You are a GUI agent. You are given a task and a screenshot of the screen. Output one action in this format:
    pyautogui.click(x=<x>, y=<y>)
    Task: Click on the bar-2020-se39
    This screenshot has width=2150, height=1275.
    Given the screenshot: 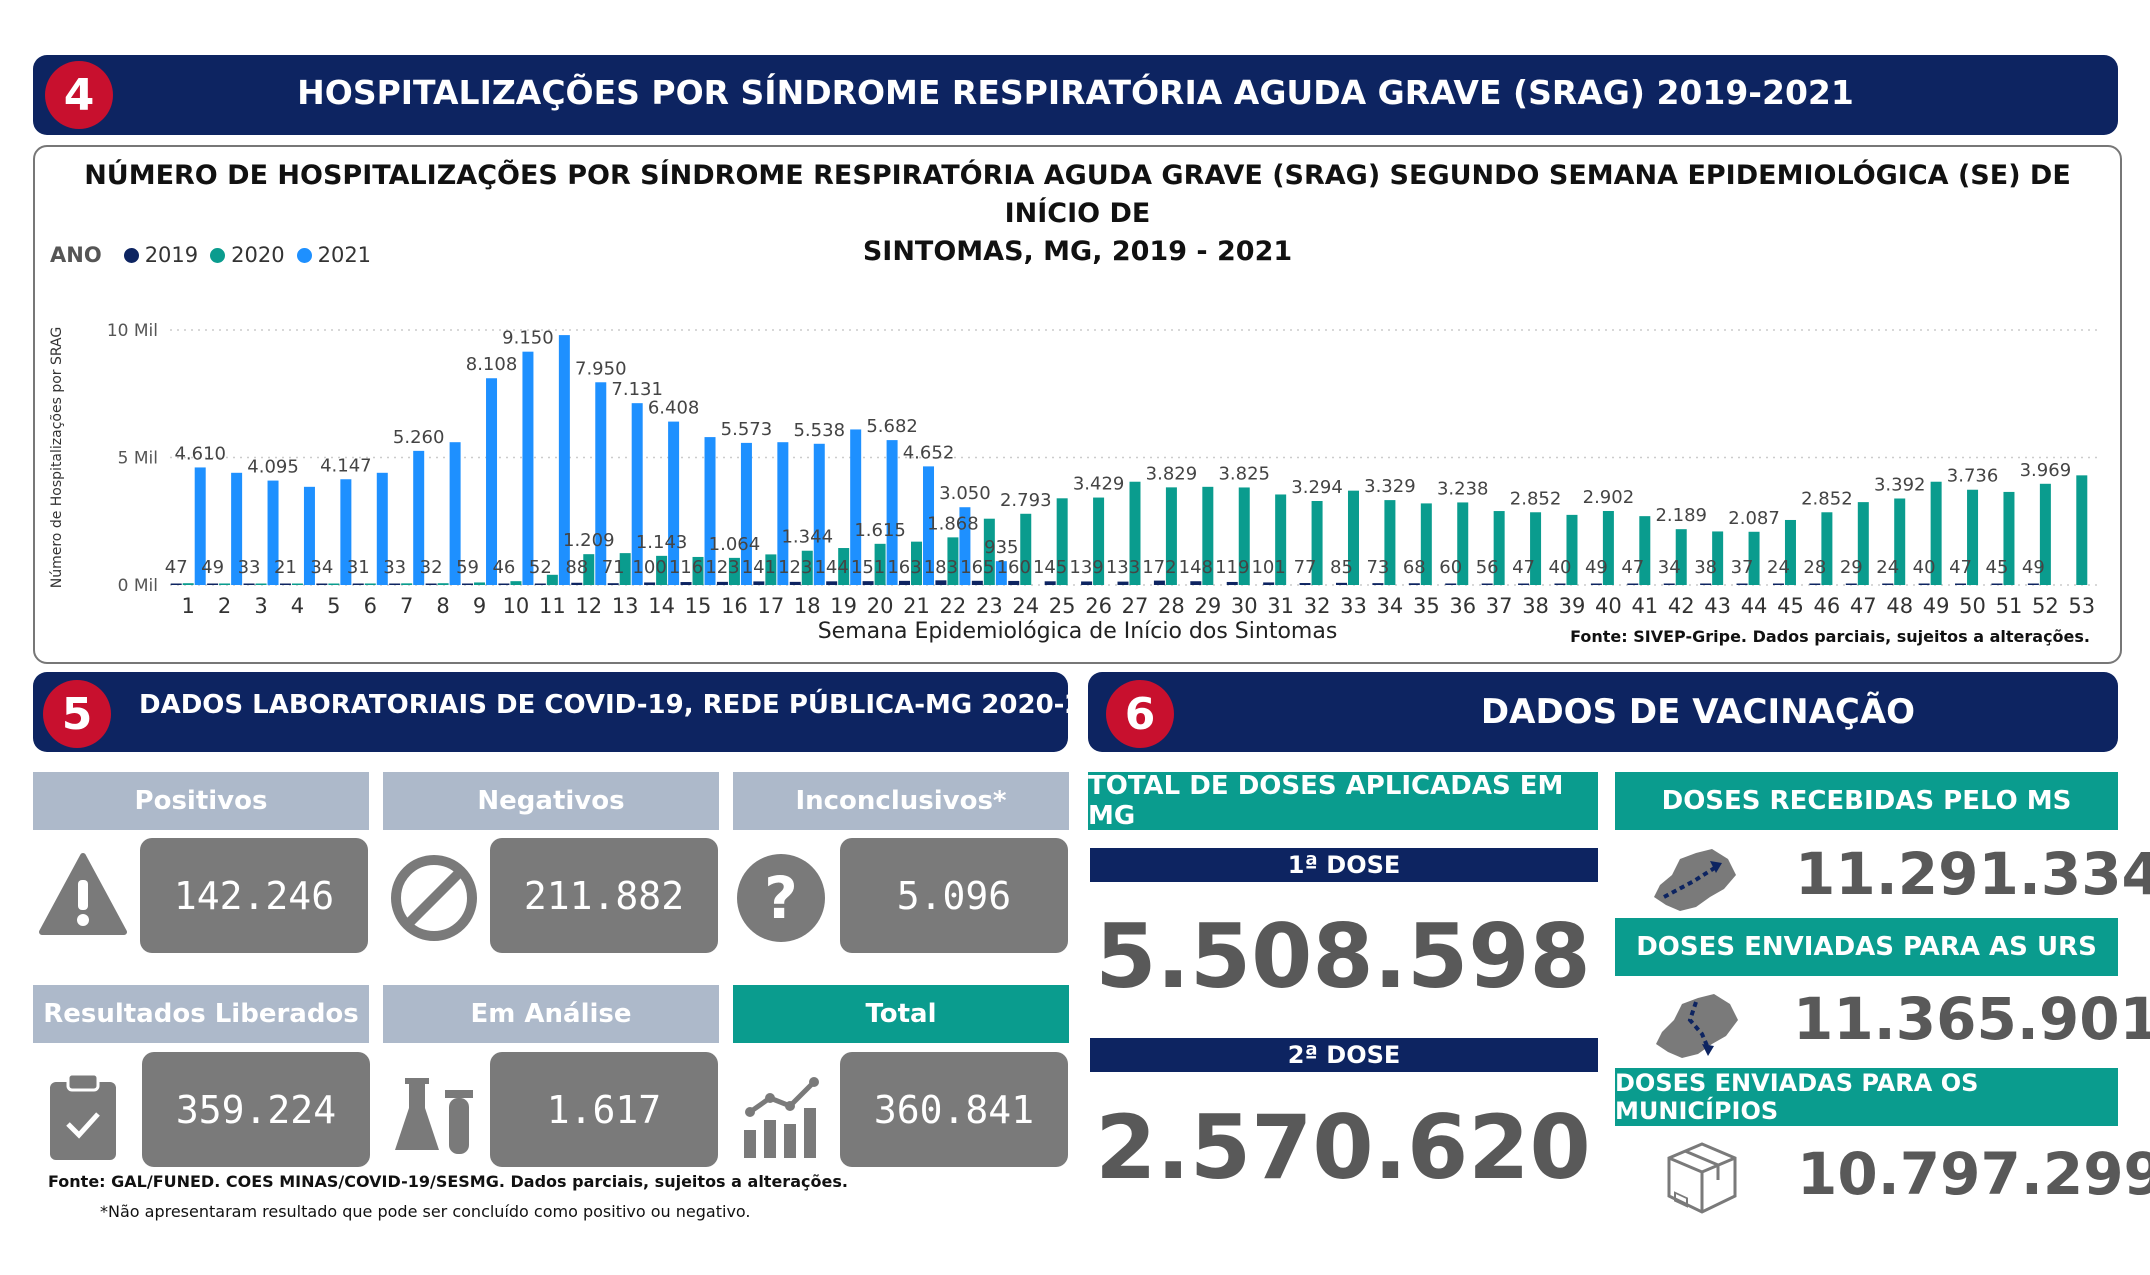 What is the action you would take?
    pyautogui.click(x=1572, y=549)
    